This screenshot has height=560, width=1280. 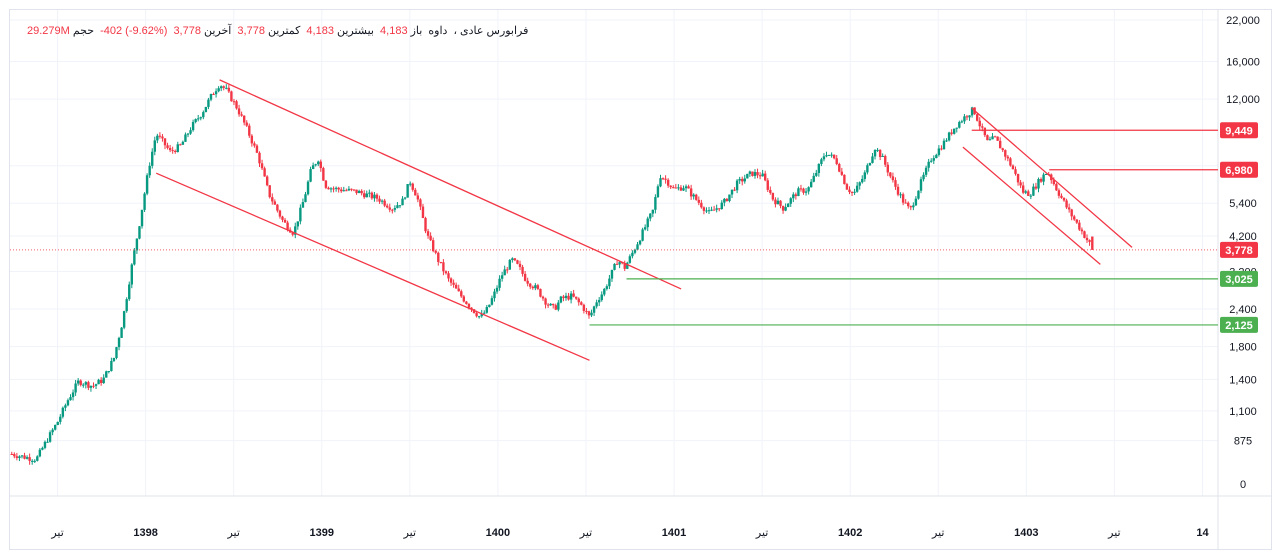 I want to click on time-tick-label: 1400, so click(x=498, y=533).